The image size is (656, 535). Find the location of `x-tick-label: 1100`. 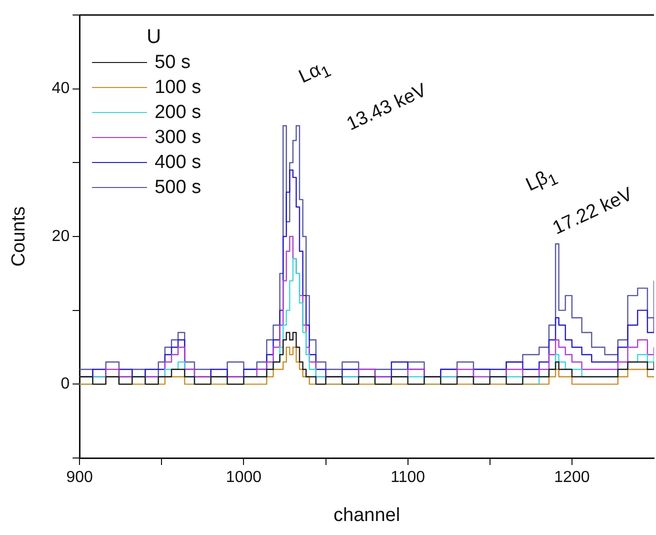

x-tick-label: 1100 is located at coordinates (408, 477).